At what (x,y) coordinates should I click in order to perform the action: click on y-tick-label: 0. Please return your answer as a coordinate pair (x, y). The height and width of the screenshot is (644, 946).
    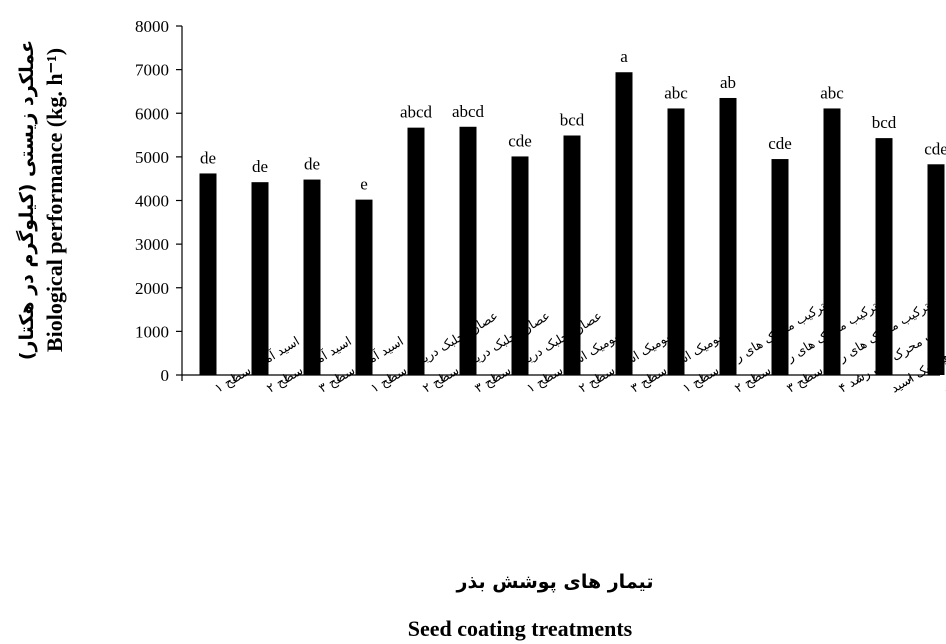
    Looking at the image, I should click on (165, 375).